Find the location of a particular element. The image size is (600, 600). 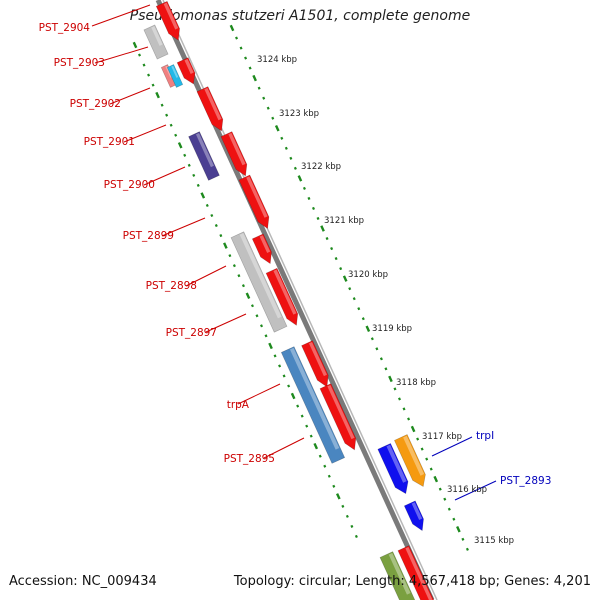

gene-label: PST_2900 is located at coordinates (129, 185).